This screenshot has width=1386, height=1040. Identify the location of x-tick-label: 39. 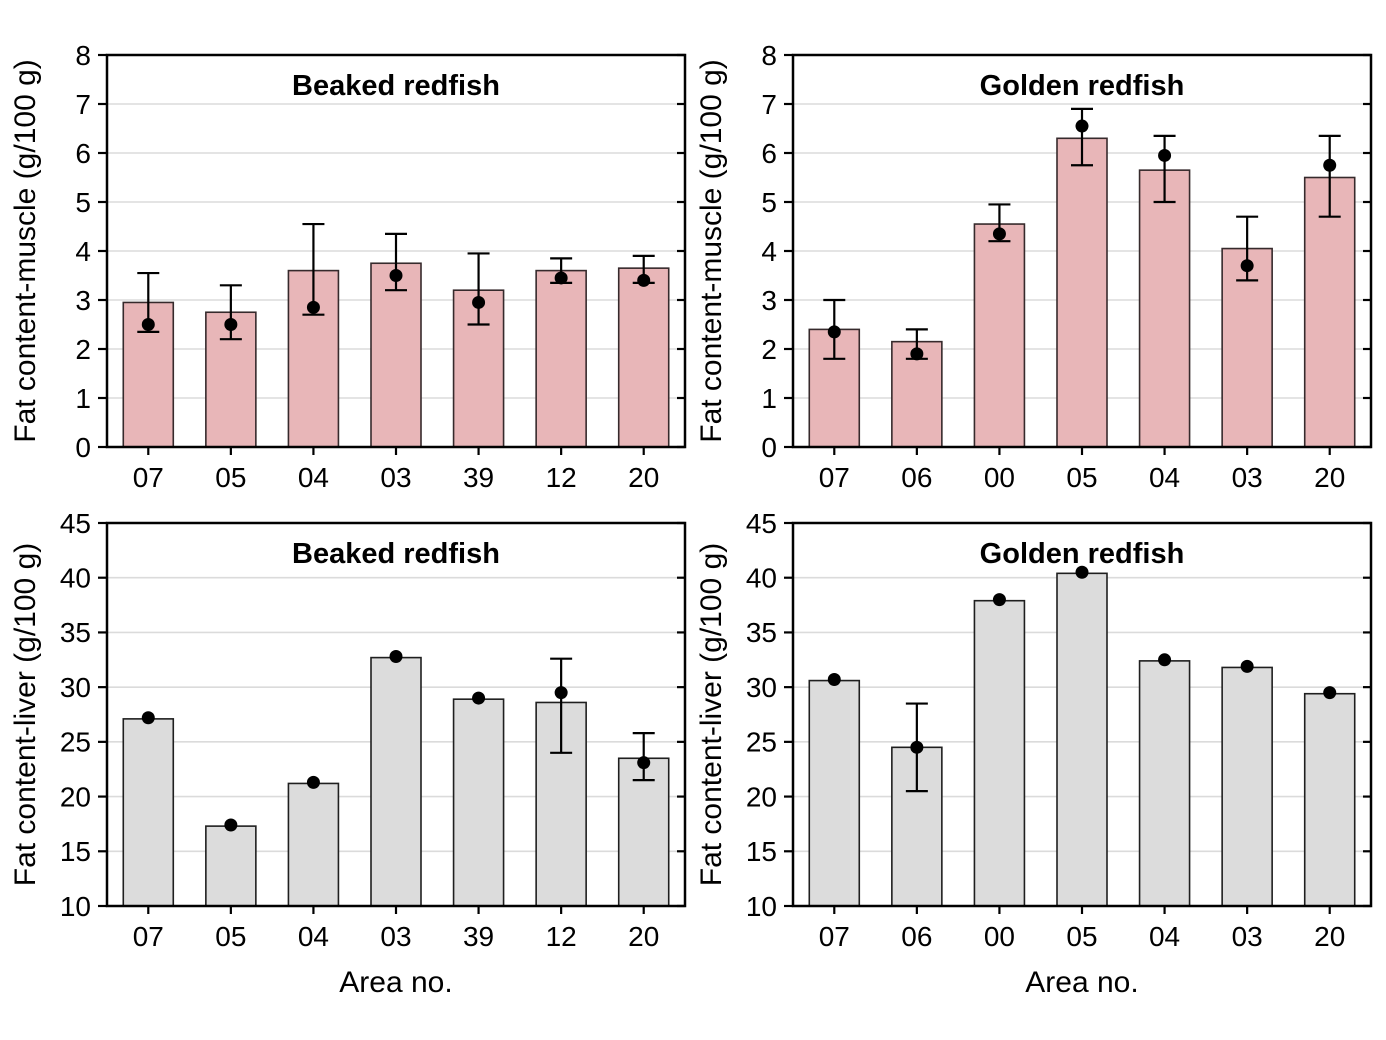
(478, 477).